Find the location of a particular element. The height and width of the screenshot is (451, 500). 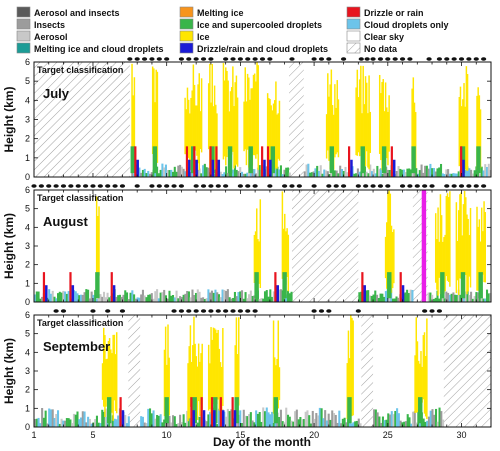

legend-swatch is located at coordinates (186, 24).